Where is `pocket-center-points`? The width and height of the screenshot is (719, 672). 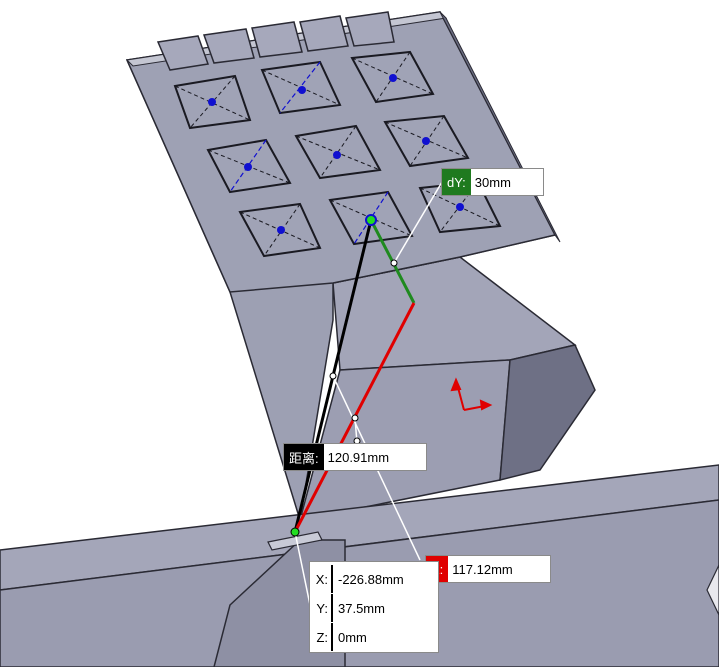
pocket-center-points is located at coordinates (336, 154).